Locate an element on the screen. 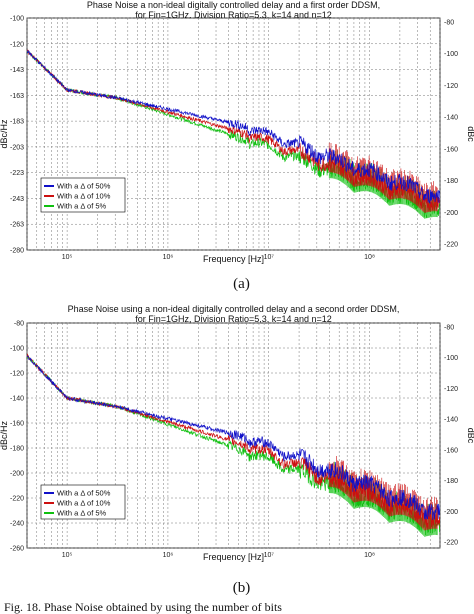 This screenshot has height=614, width=474. y-tick-label-left: -143 is located at coordinates (17, 70).